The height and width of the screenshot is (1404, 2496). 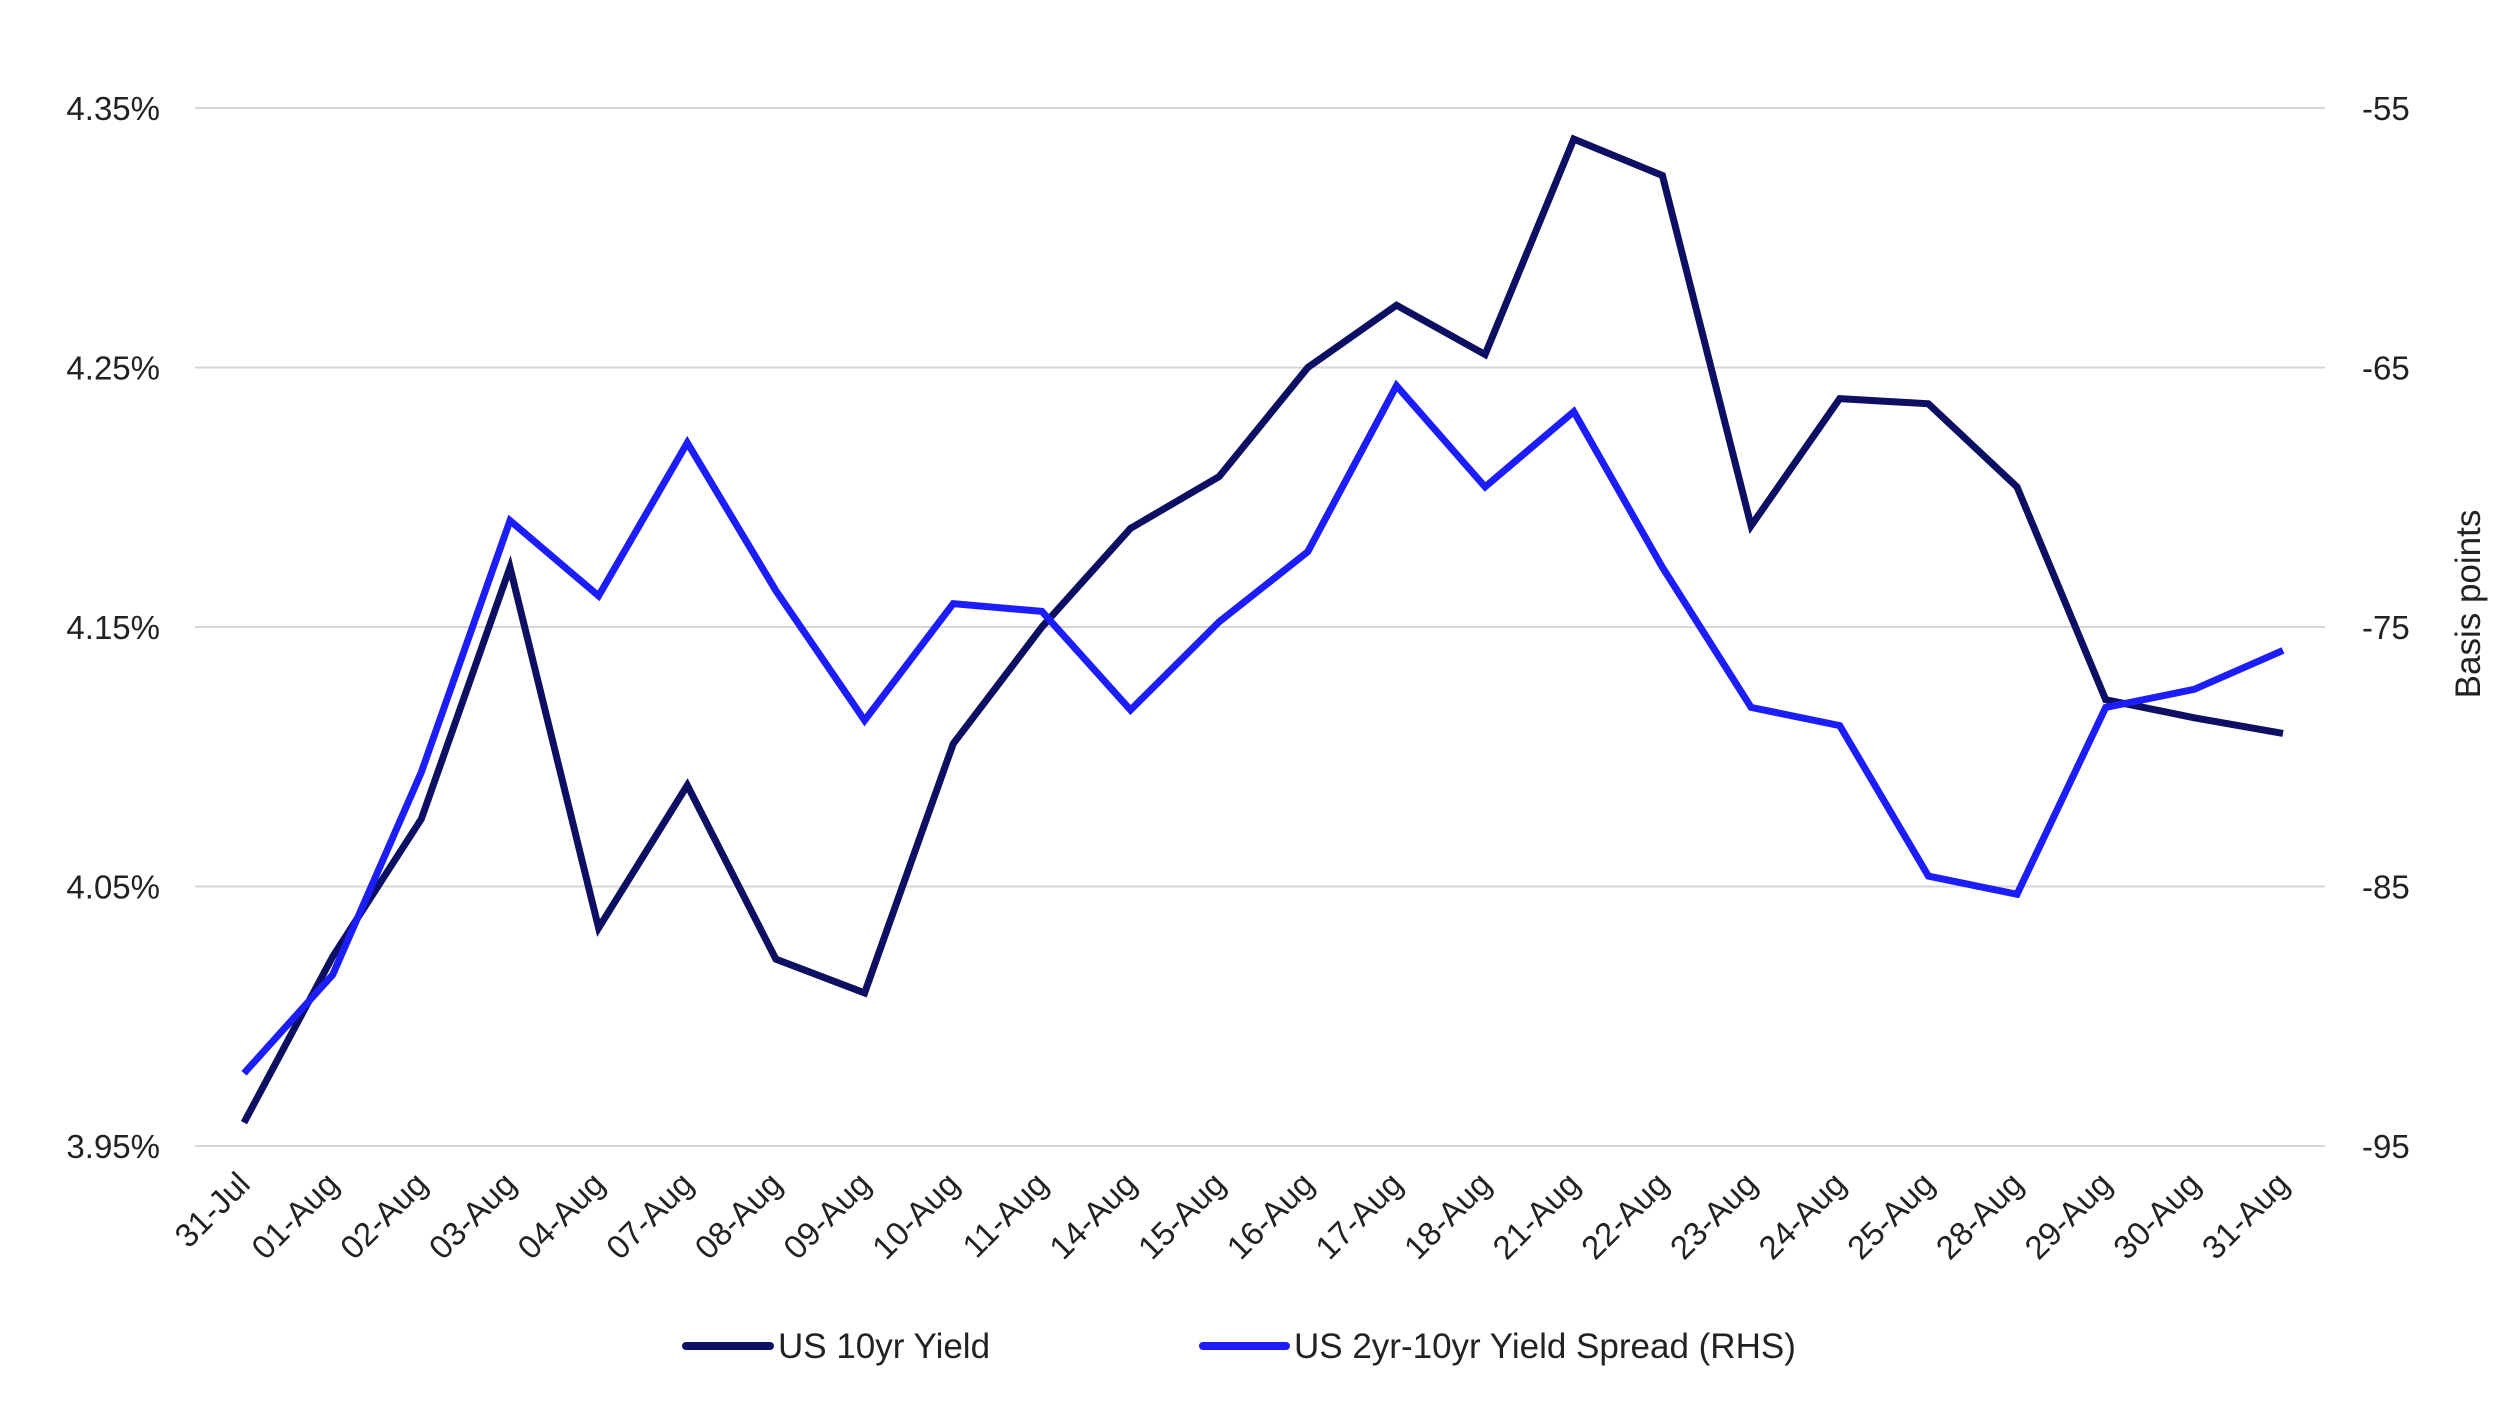 I want to click on x-tick-label: 14-Aug, so click(x=1092, y=1215).